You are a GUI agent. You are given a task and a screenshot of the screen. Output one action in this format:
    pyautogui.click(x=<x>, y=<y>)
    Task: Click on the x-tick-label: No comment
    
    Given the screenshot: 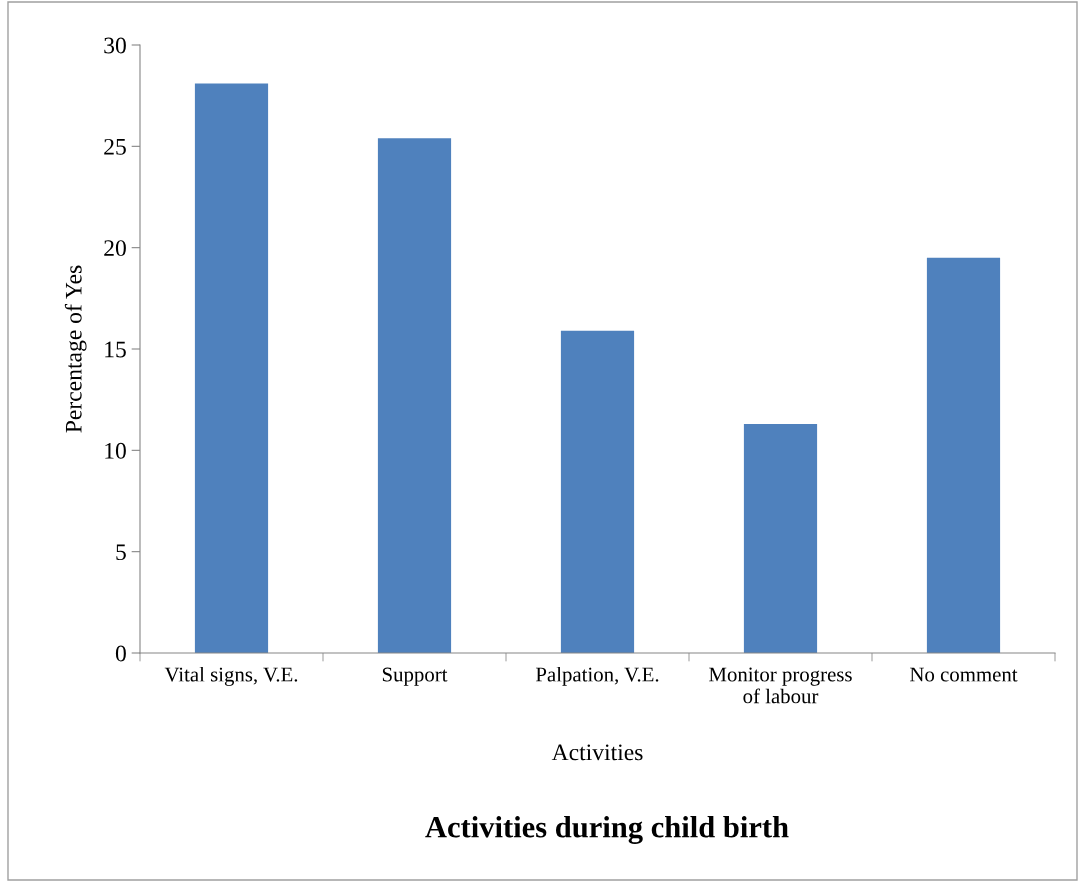 What is the action you would take?
    pyautogui.click(x=964, y=674)
    